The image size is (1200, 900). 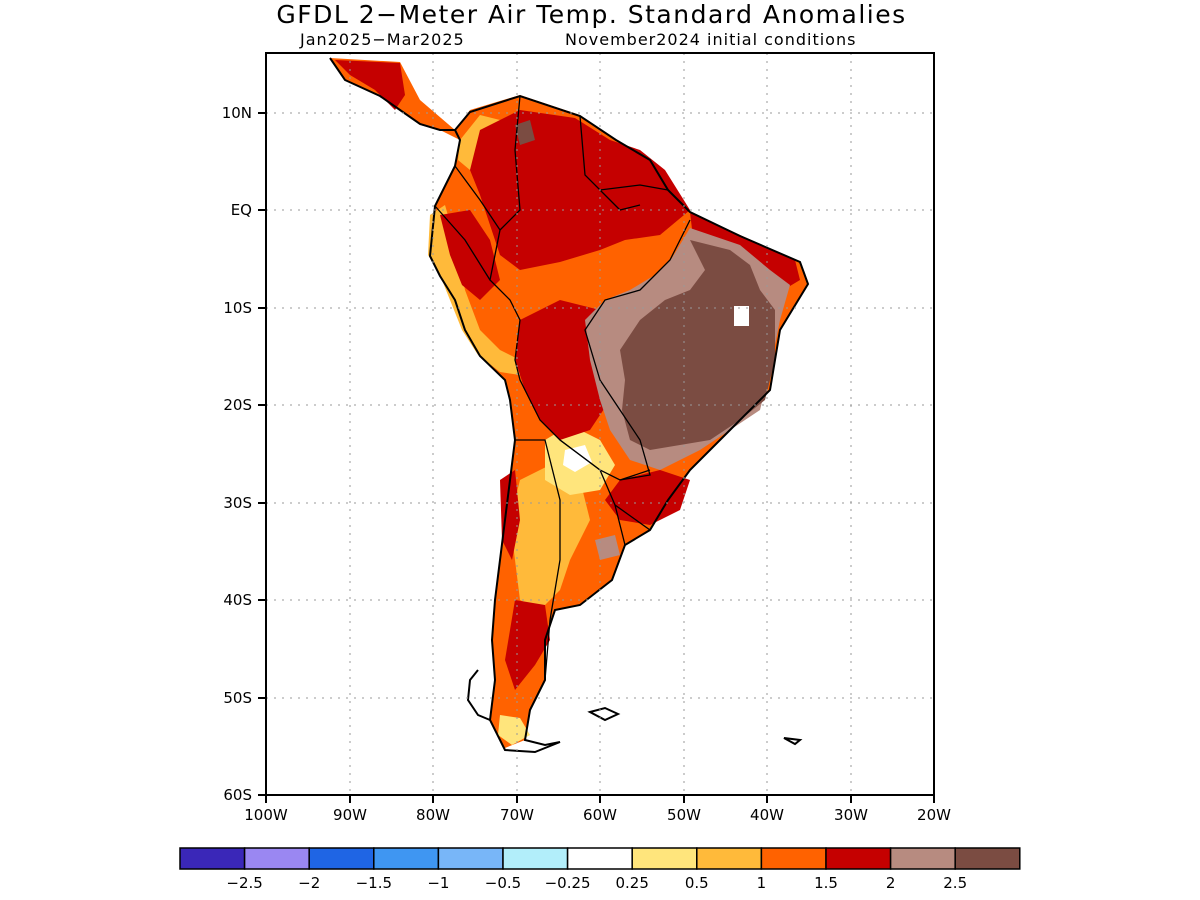 I want to click on lon-tick-label: 20W, so click(x=934, y=815).